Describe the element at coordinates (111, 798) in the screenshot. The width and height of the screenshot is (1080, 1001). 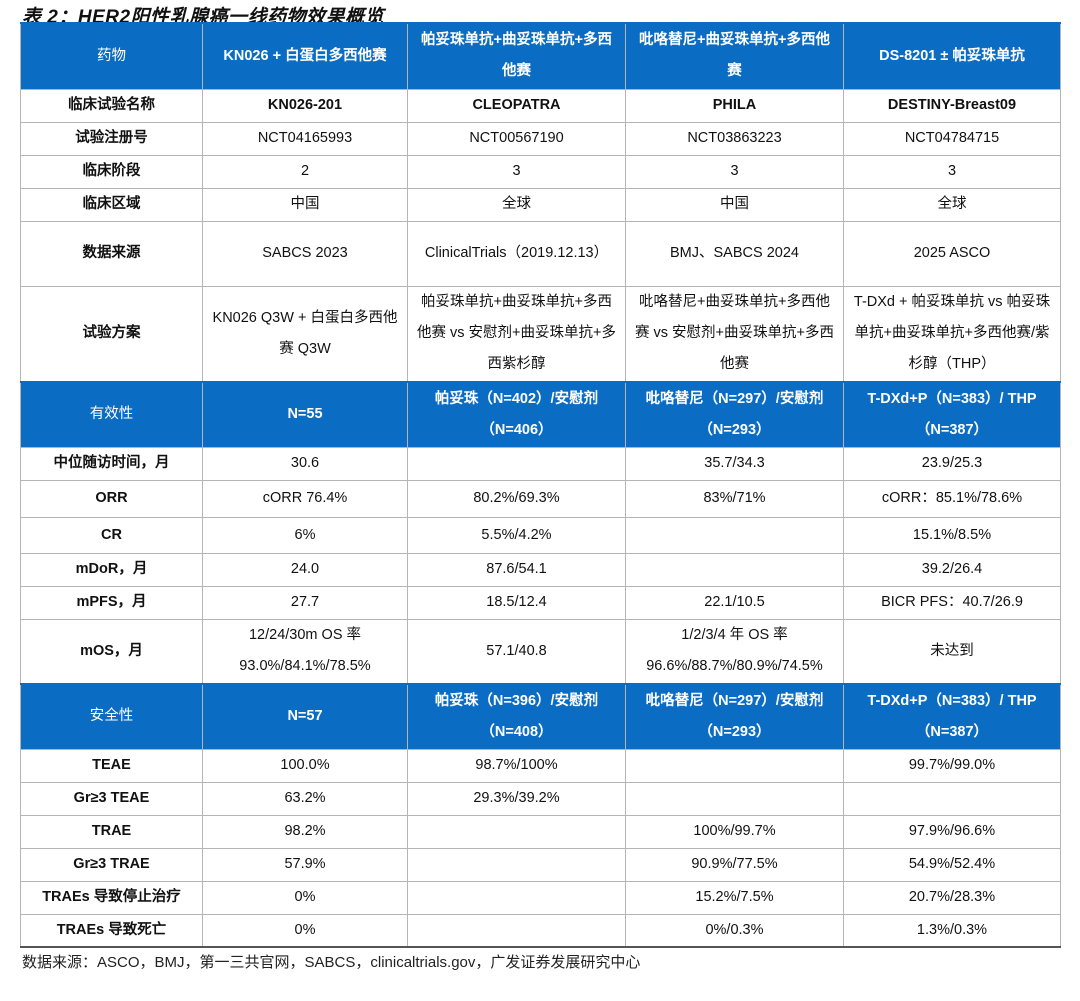
I see `row-label: Gr≥3 TEAE` at that location.